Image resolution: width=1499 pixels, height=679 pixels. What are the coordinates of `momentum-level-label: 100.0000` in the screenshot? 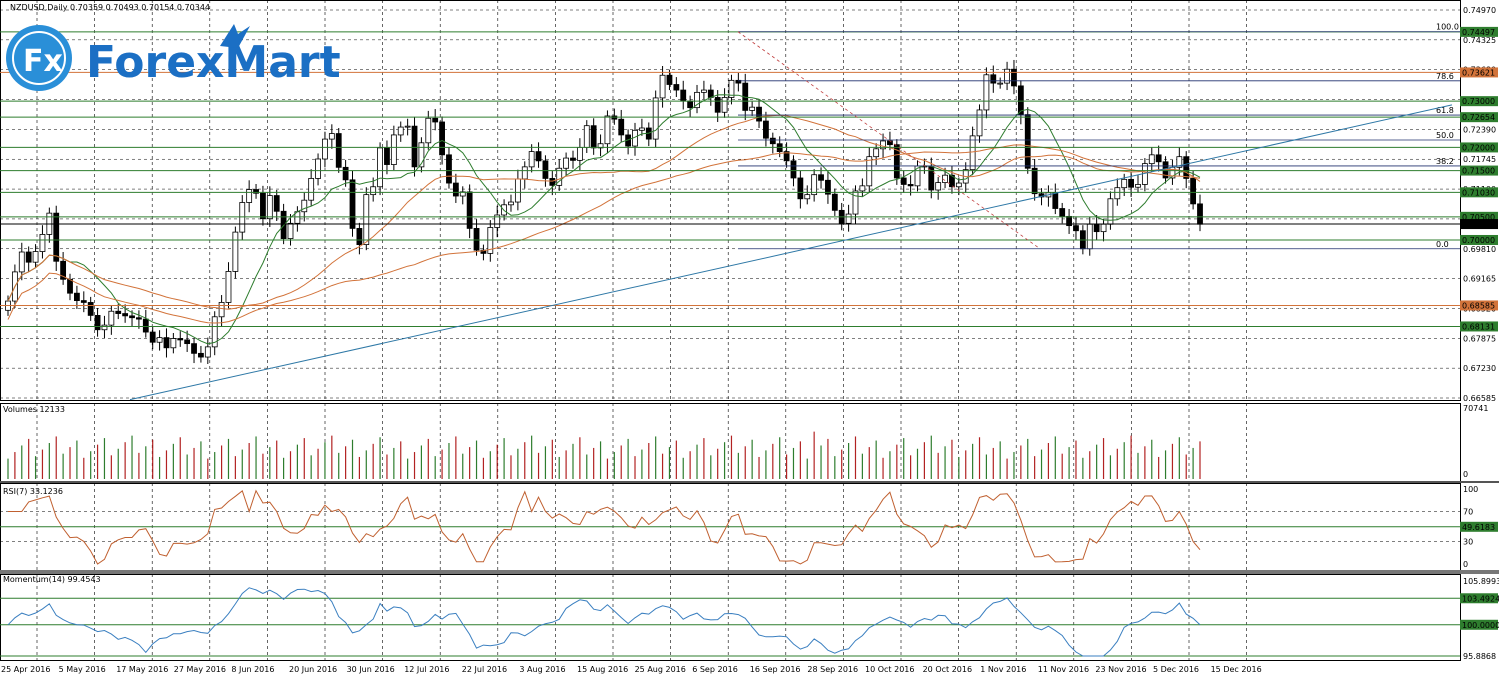 It's located at (1480, 625).